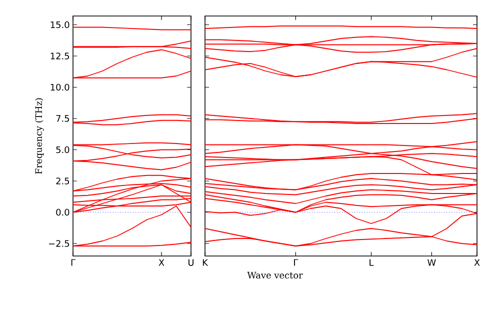 The image size is (497, 310). What do you see at coordinates (39, 136) in the screenshot?
I see `y-axis-title: Frequency (THz)` at bounding box center [39, 136].